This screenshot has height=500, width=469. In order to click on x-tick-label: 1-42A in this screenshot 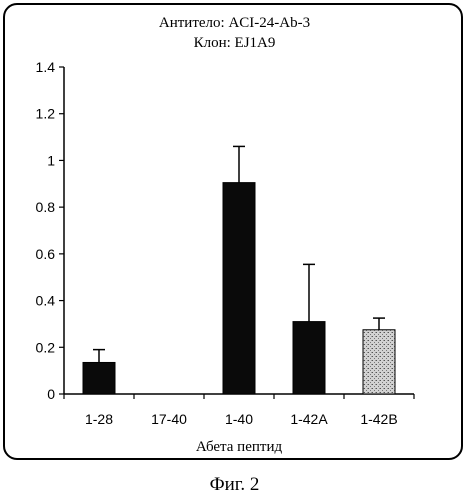, I will do `click(309, 419)`.